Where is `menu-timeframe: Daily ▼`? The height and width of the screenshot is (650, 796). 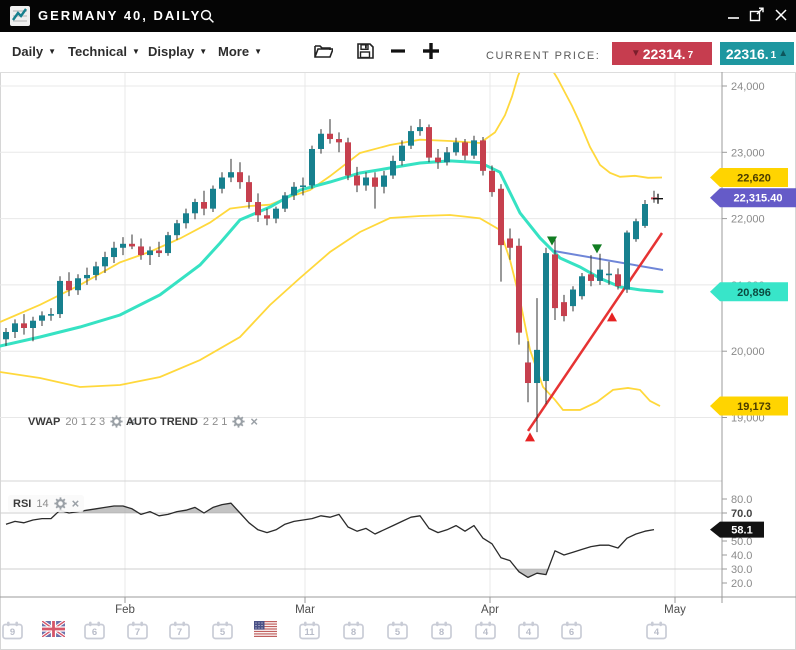 menu-timeframe: Daily ▼ is located at coordinates (34, 51).